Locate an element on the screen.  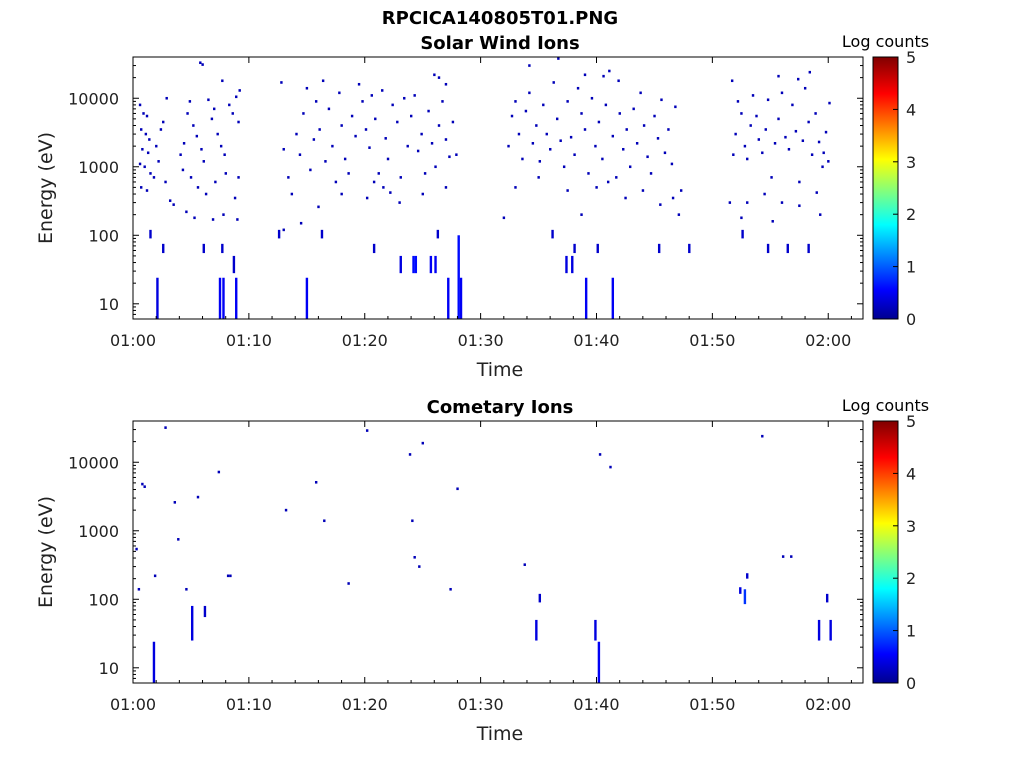
colorbar-tick-label: 3 is located at coordinates (911, 162).